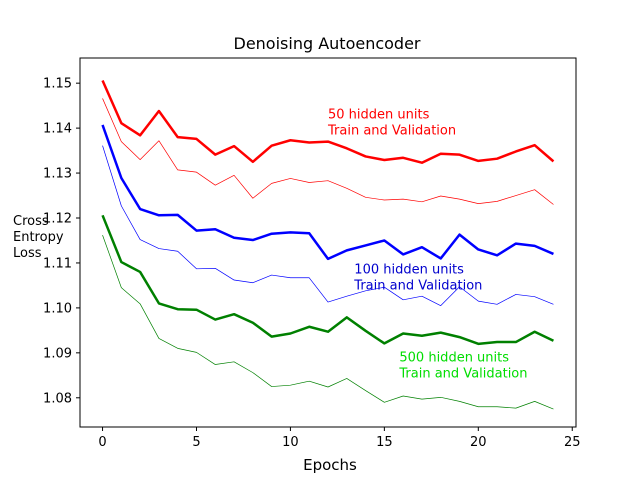 This screenshot has width=640, height=480. I want to click on x-tick-label: 0, so click(102, 442).